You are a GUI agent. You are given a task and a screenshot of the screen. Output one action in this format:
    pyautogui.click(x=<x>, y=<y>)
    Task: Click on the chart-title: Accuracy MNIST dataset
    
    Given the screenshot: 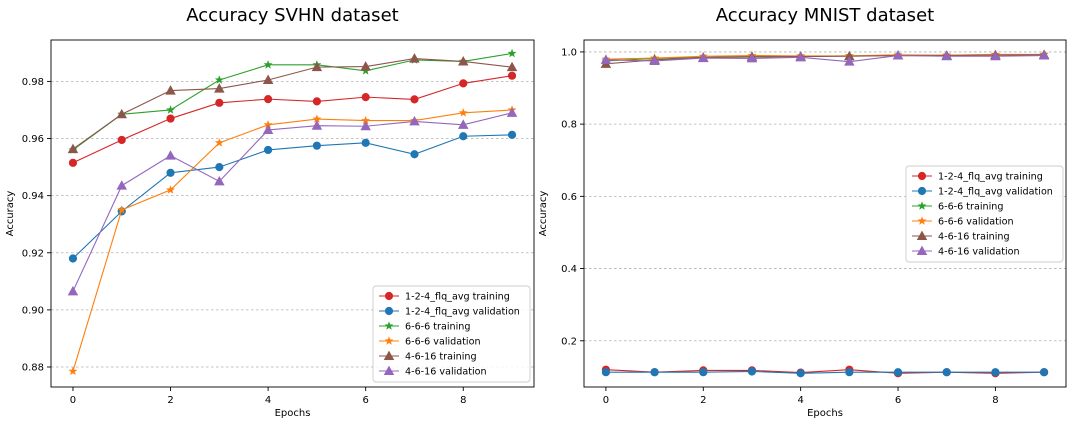 What is the action you would take?
    pyautogui.click(x=825, y=15)
    